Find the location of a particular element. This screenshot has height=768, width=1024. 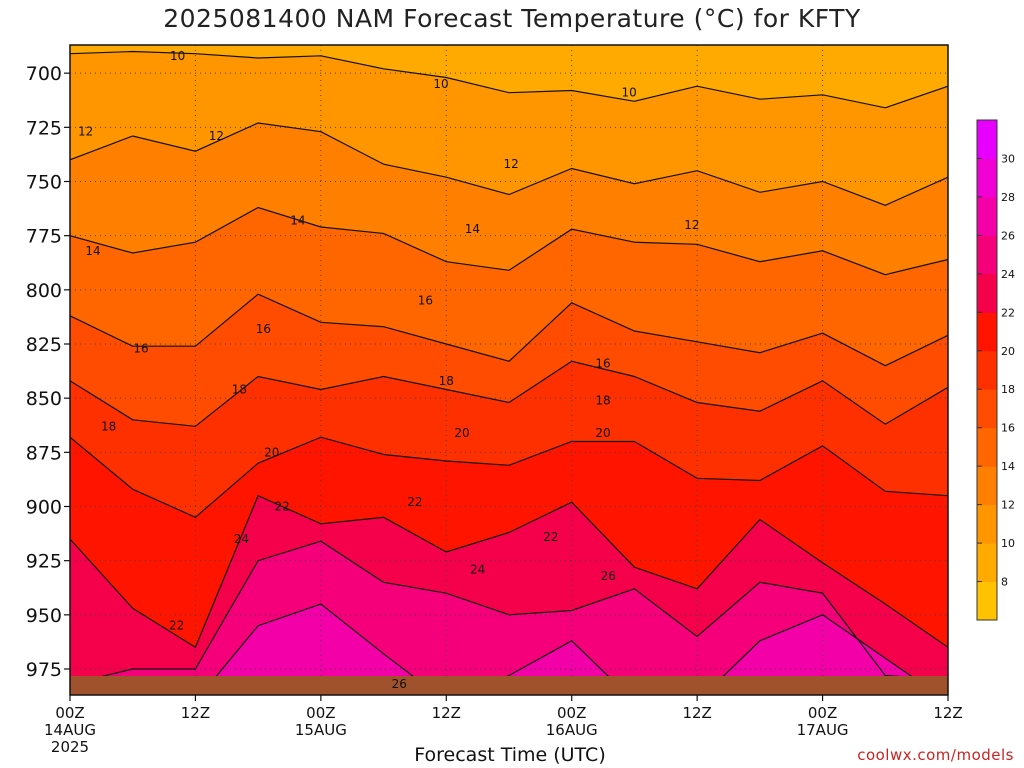

colorbar-label-24: 24 is located at coordinates (1008, 274).